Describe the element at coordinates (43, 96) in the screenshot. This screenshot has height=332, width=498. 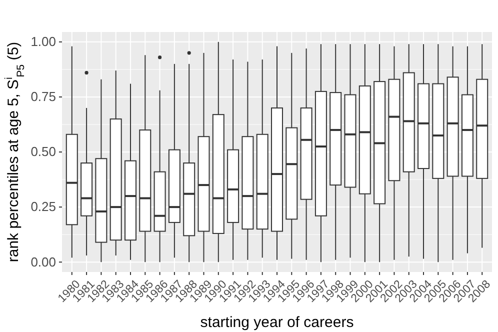
I see `y-tick-label: 0.75` at that location.